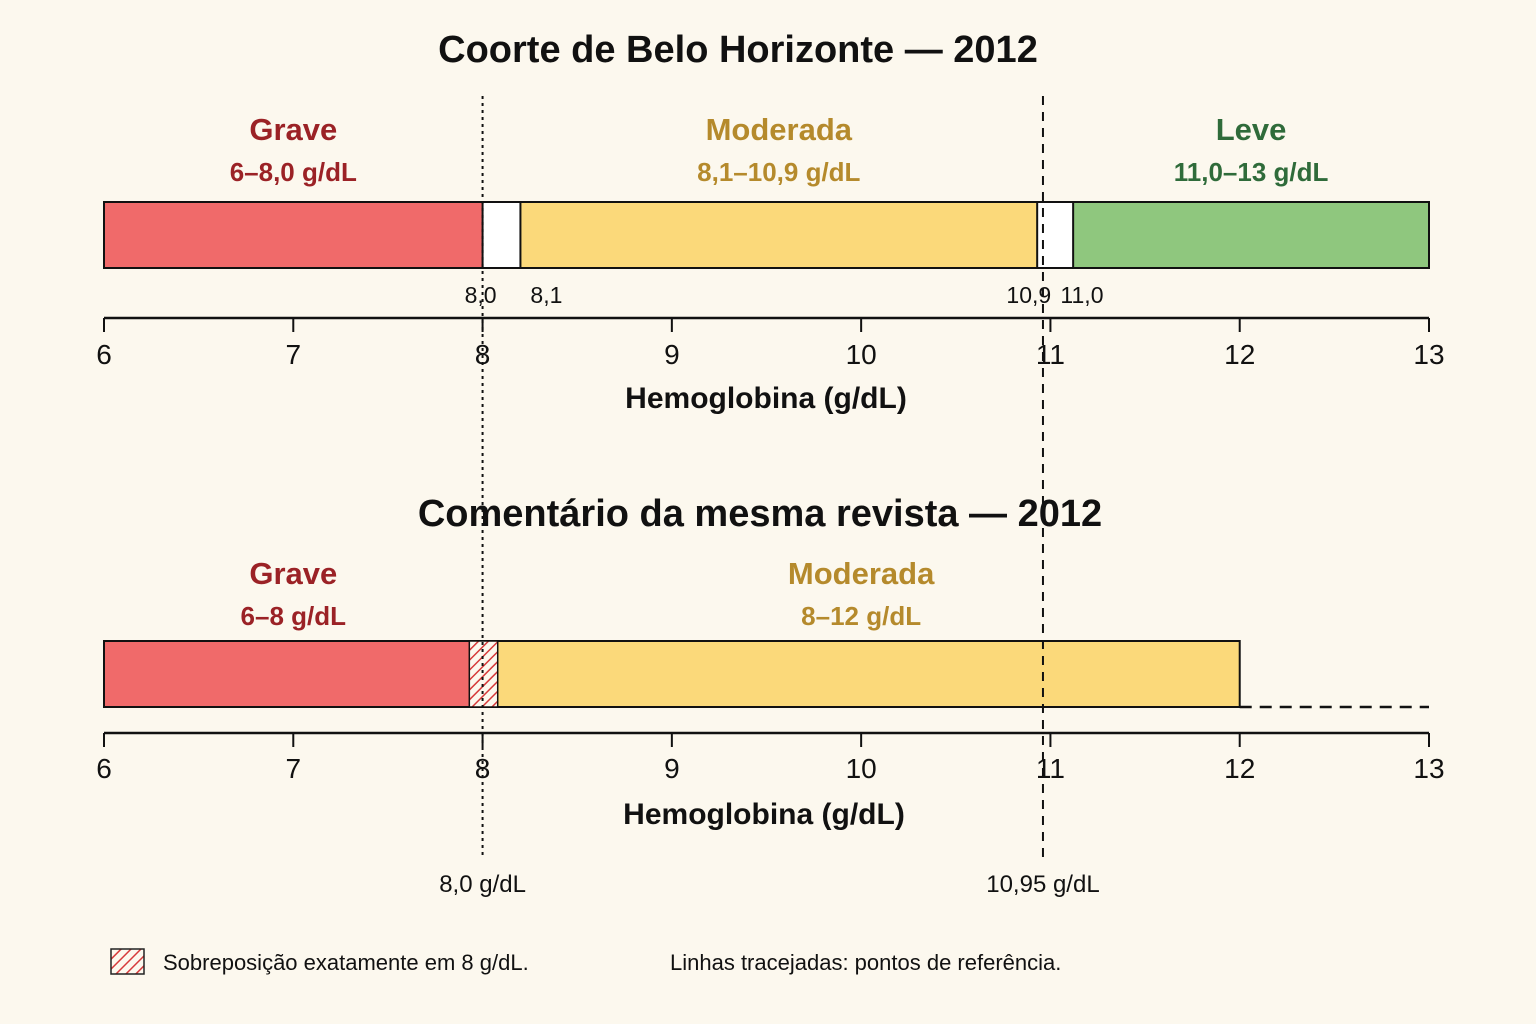 The width and height of the screenshot is (1536, 1024). I want to click on category-label: Leve, so click(1251, 129).